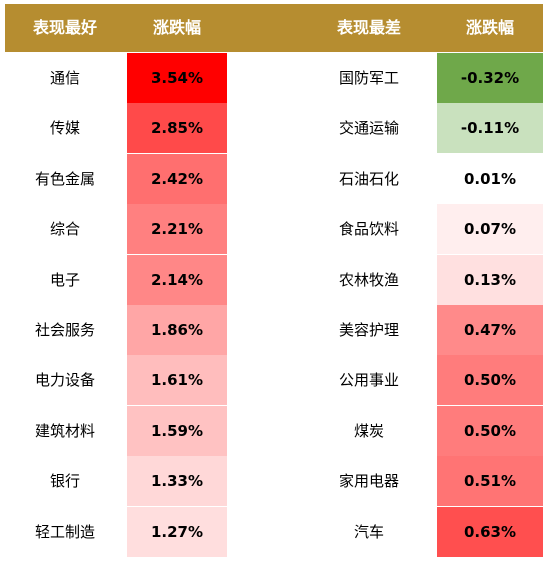  What do you see at coordinates (368, 430) in the screenshot?
I see `worst-sector-name: 煤炭` at bounding box center [368, 430].